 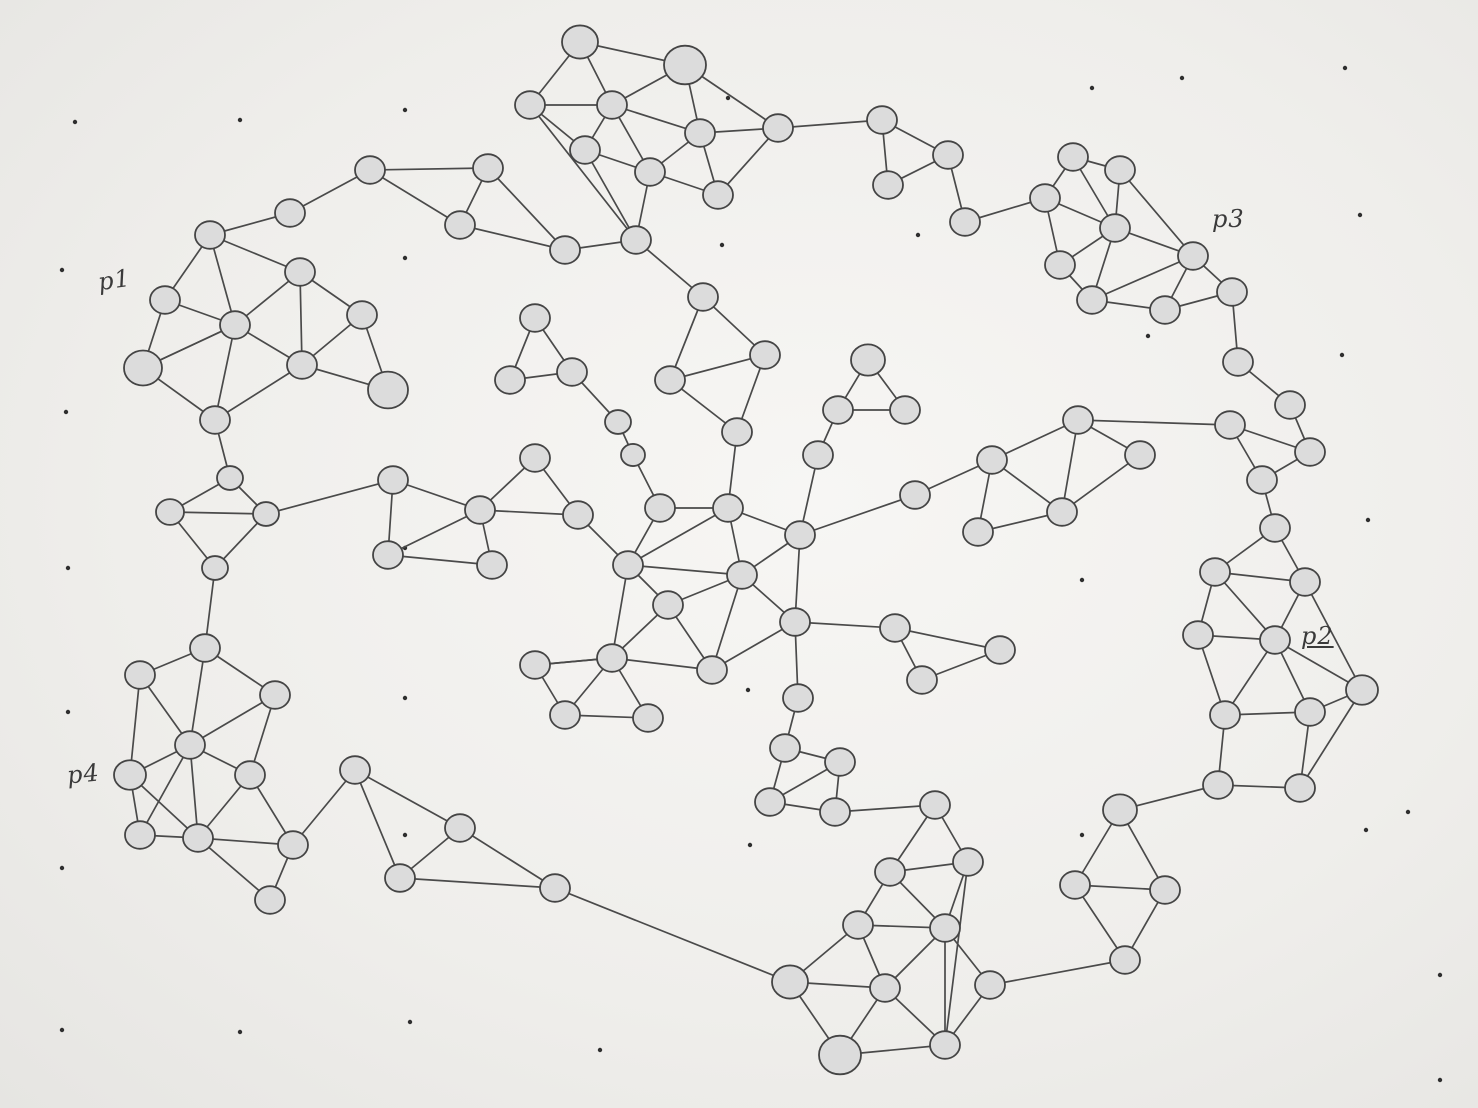 What do you see at coordinates (114, 280) in the screenshot?
I see `label-p1: p1` at bounding box center [114, 280].